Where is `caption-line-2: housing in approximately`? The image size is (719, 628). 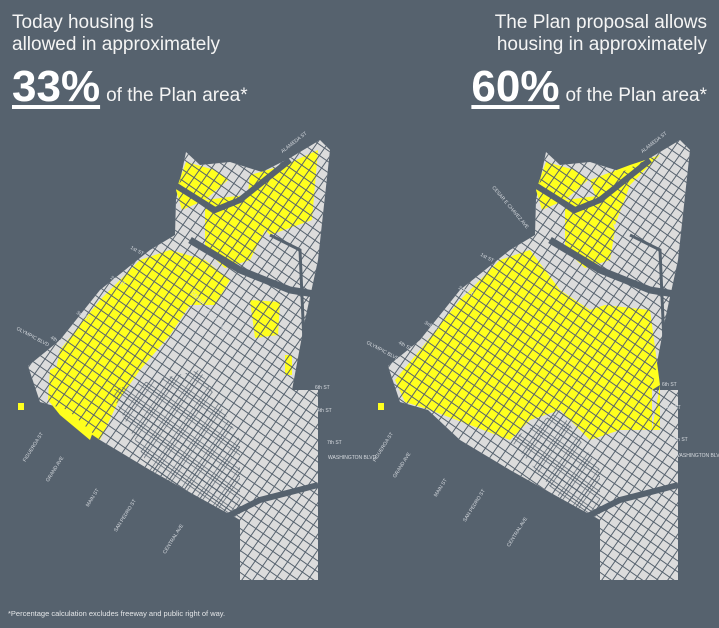 caption-line-2: housing in approximately is located at coordinates (601, 44).